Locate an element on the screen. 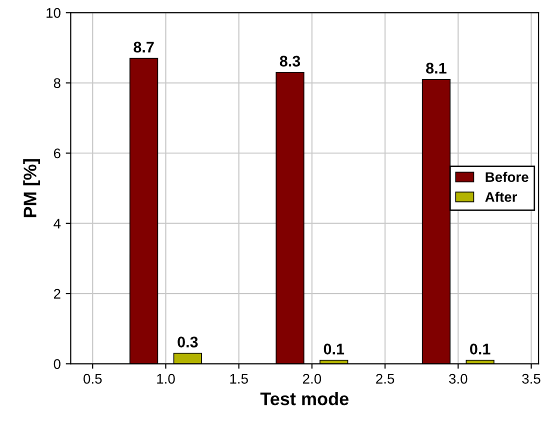 Image resolution: width=544 pixels, height=423 pixels. y-tick-label: 10 is located at coordinates (53, 13).